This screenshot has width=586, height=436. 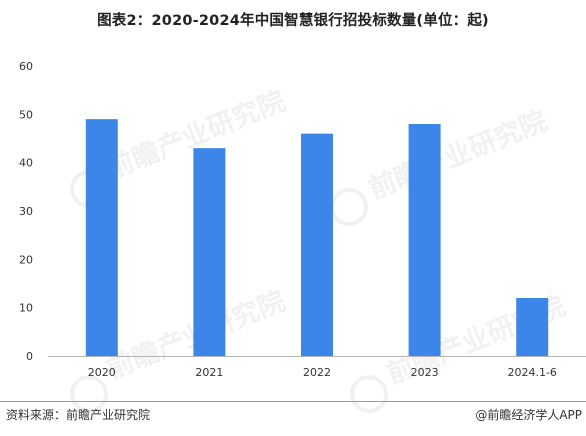 What do you see at coordinates (425, 372) in the screenshot?
I see `x-tick-label: 2023` at bounding box center [425, 372].